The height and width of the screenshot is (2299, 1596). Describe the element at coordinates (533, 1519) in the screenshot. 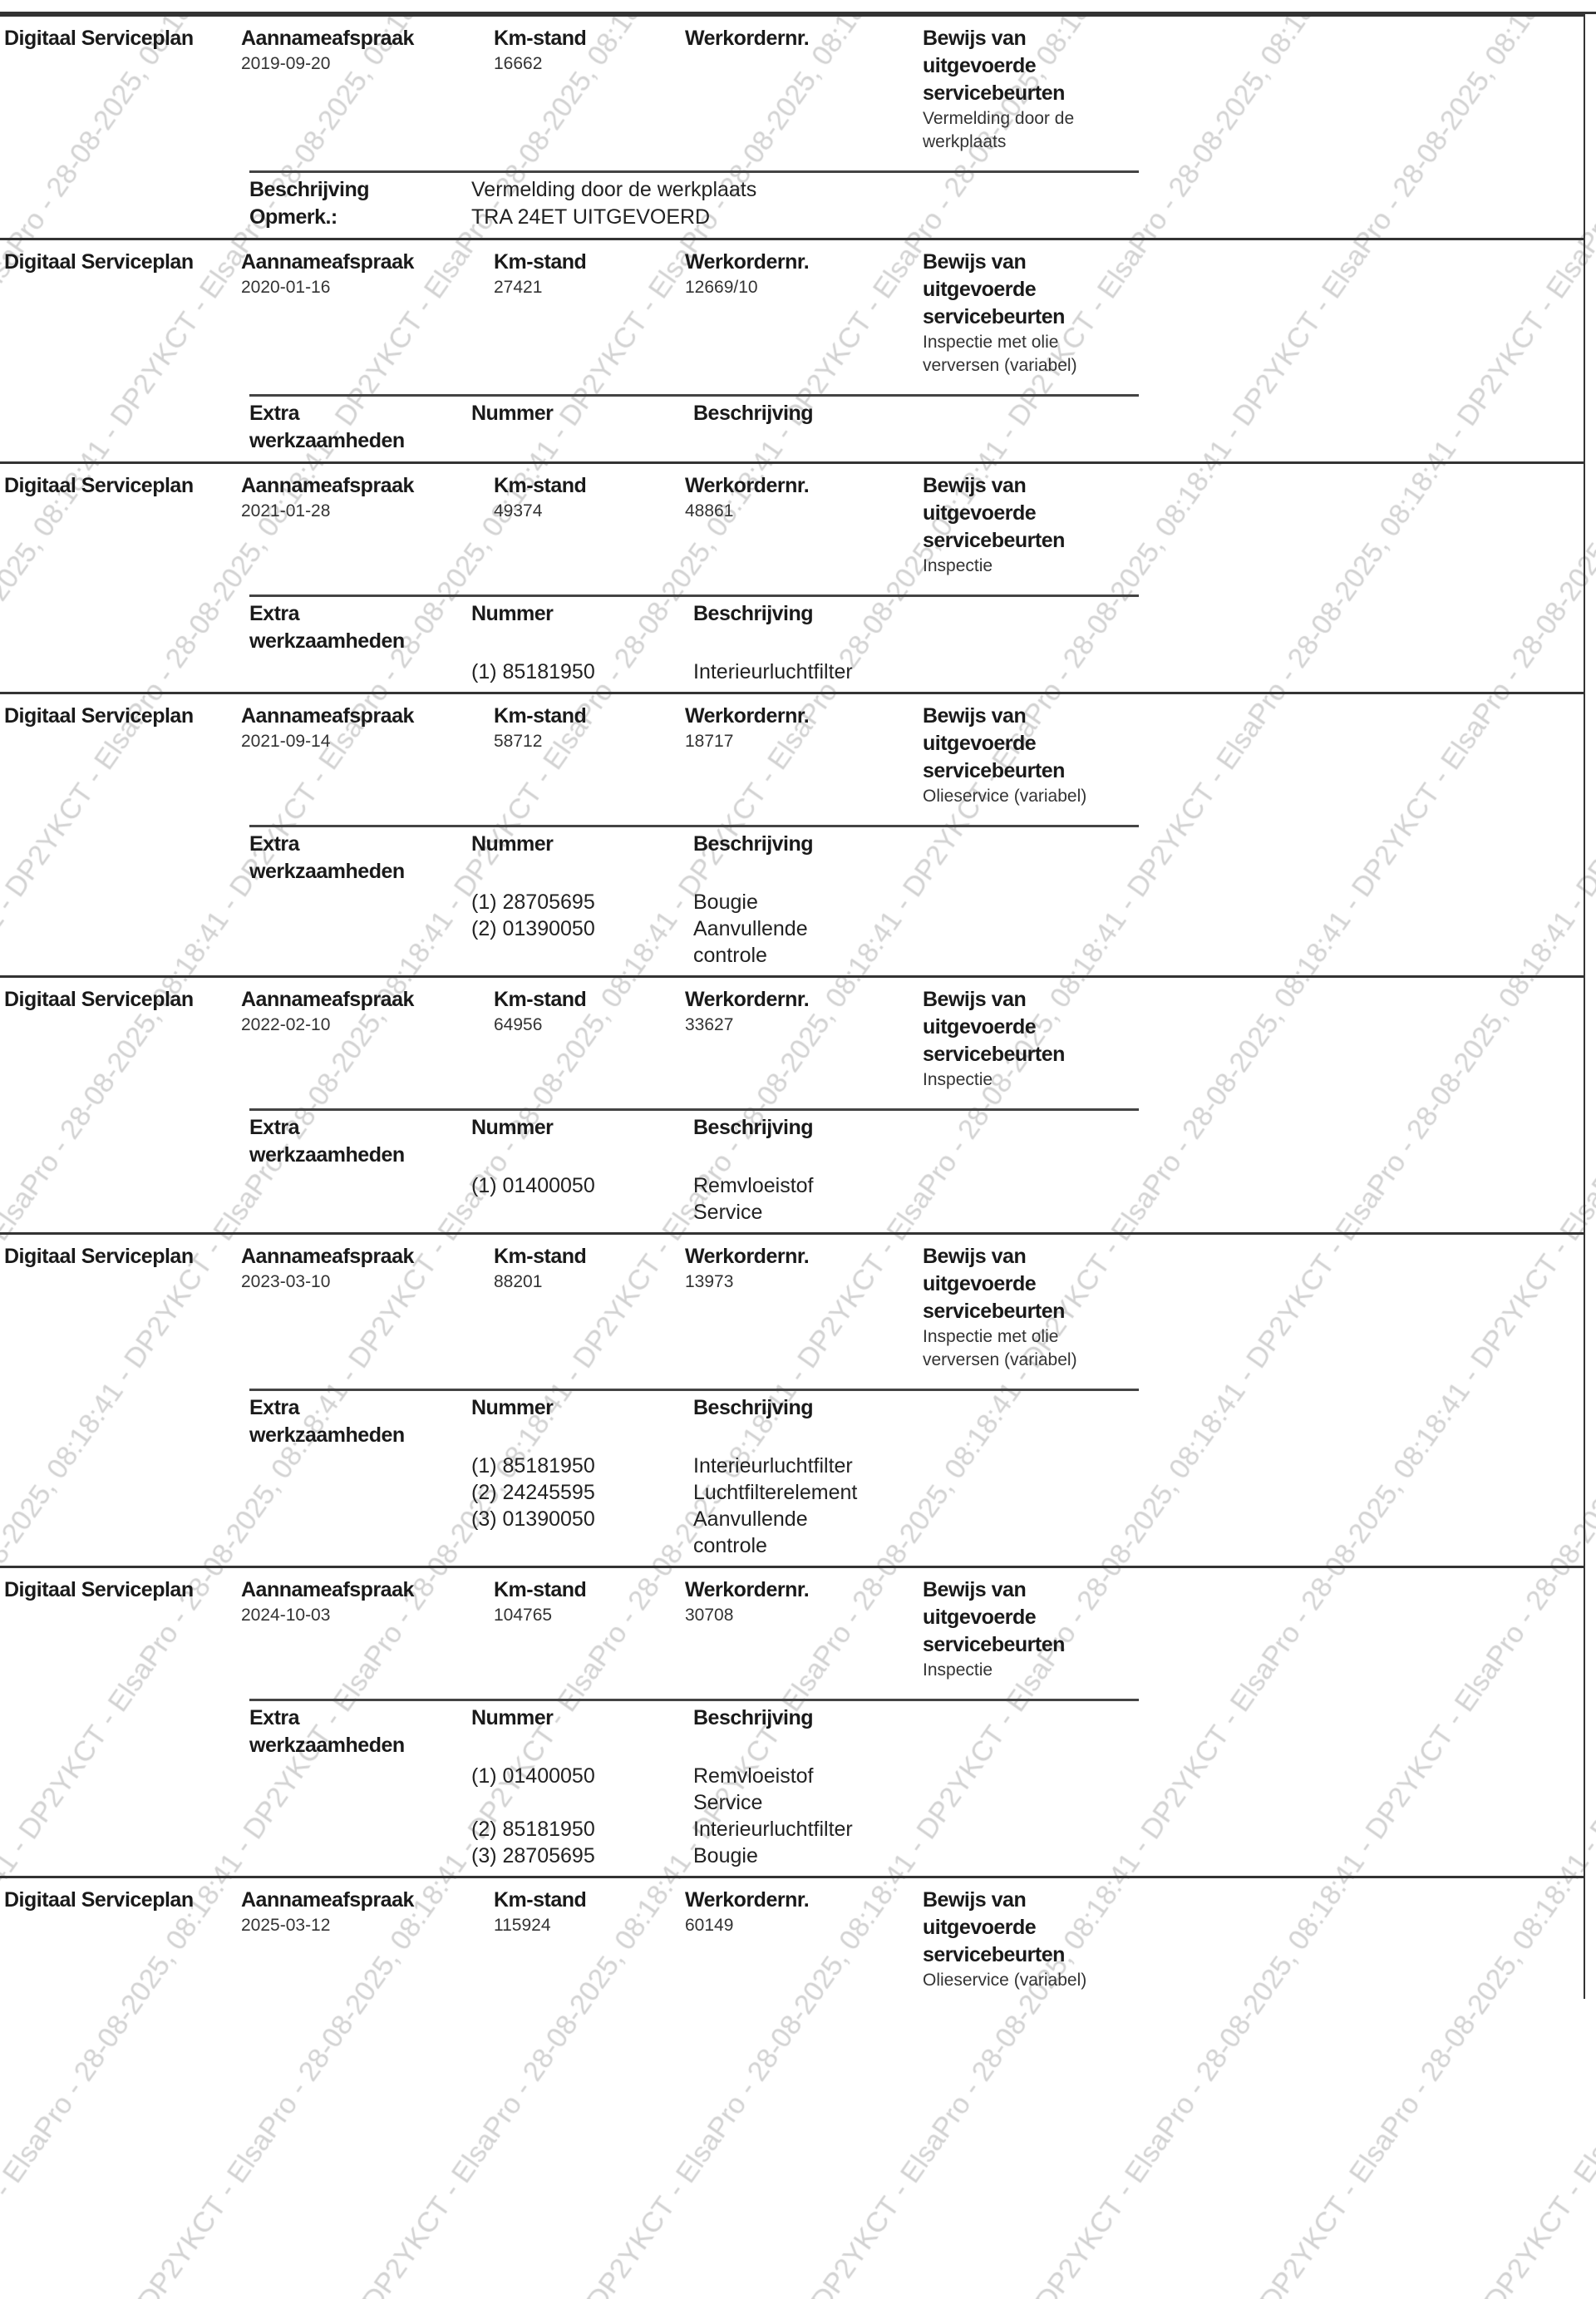

I see `item-number: (3) 01390050` at that location.